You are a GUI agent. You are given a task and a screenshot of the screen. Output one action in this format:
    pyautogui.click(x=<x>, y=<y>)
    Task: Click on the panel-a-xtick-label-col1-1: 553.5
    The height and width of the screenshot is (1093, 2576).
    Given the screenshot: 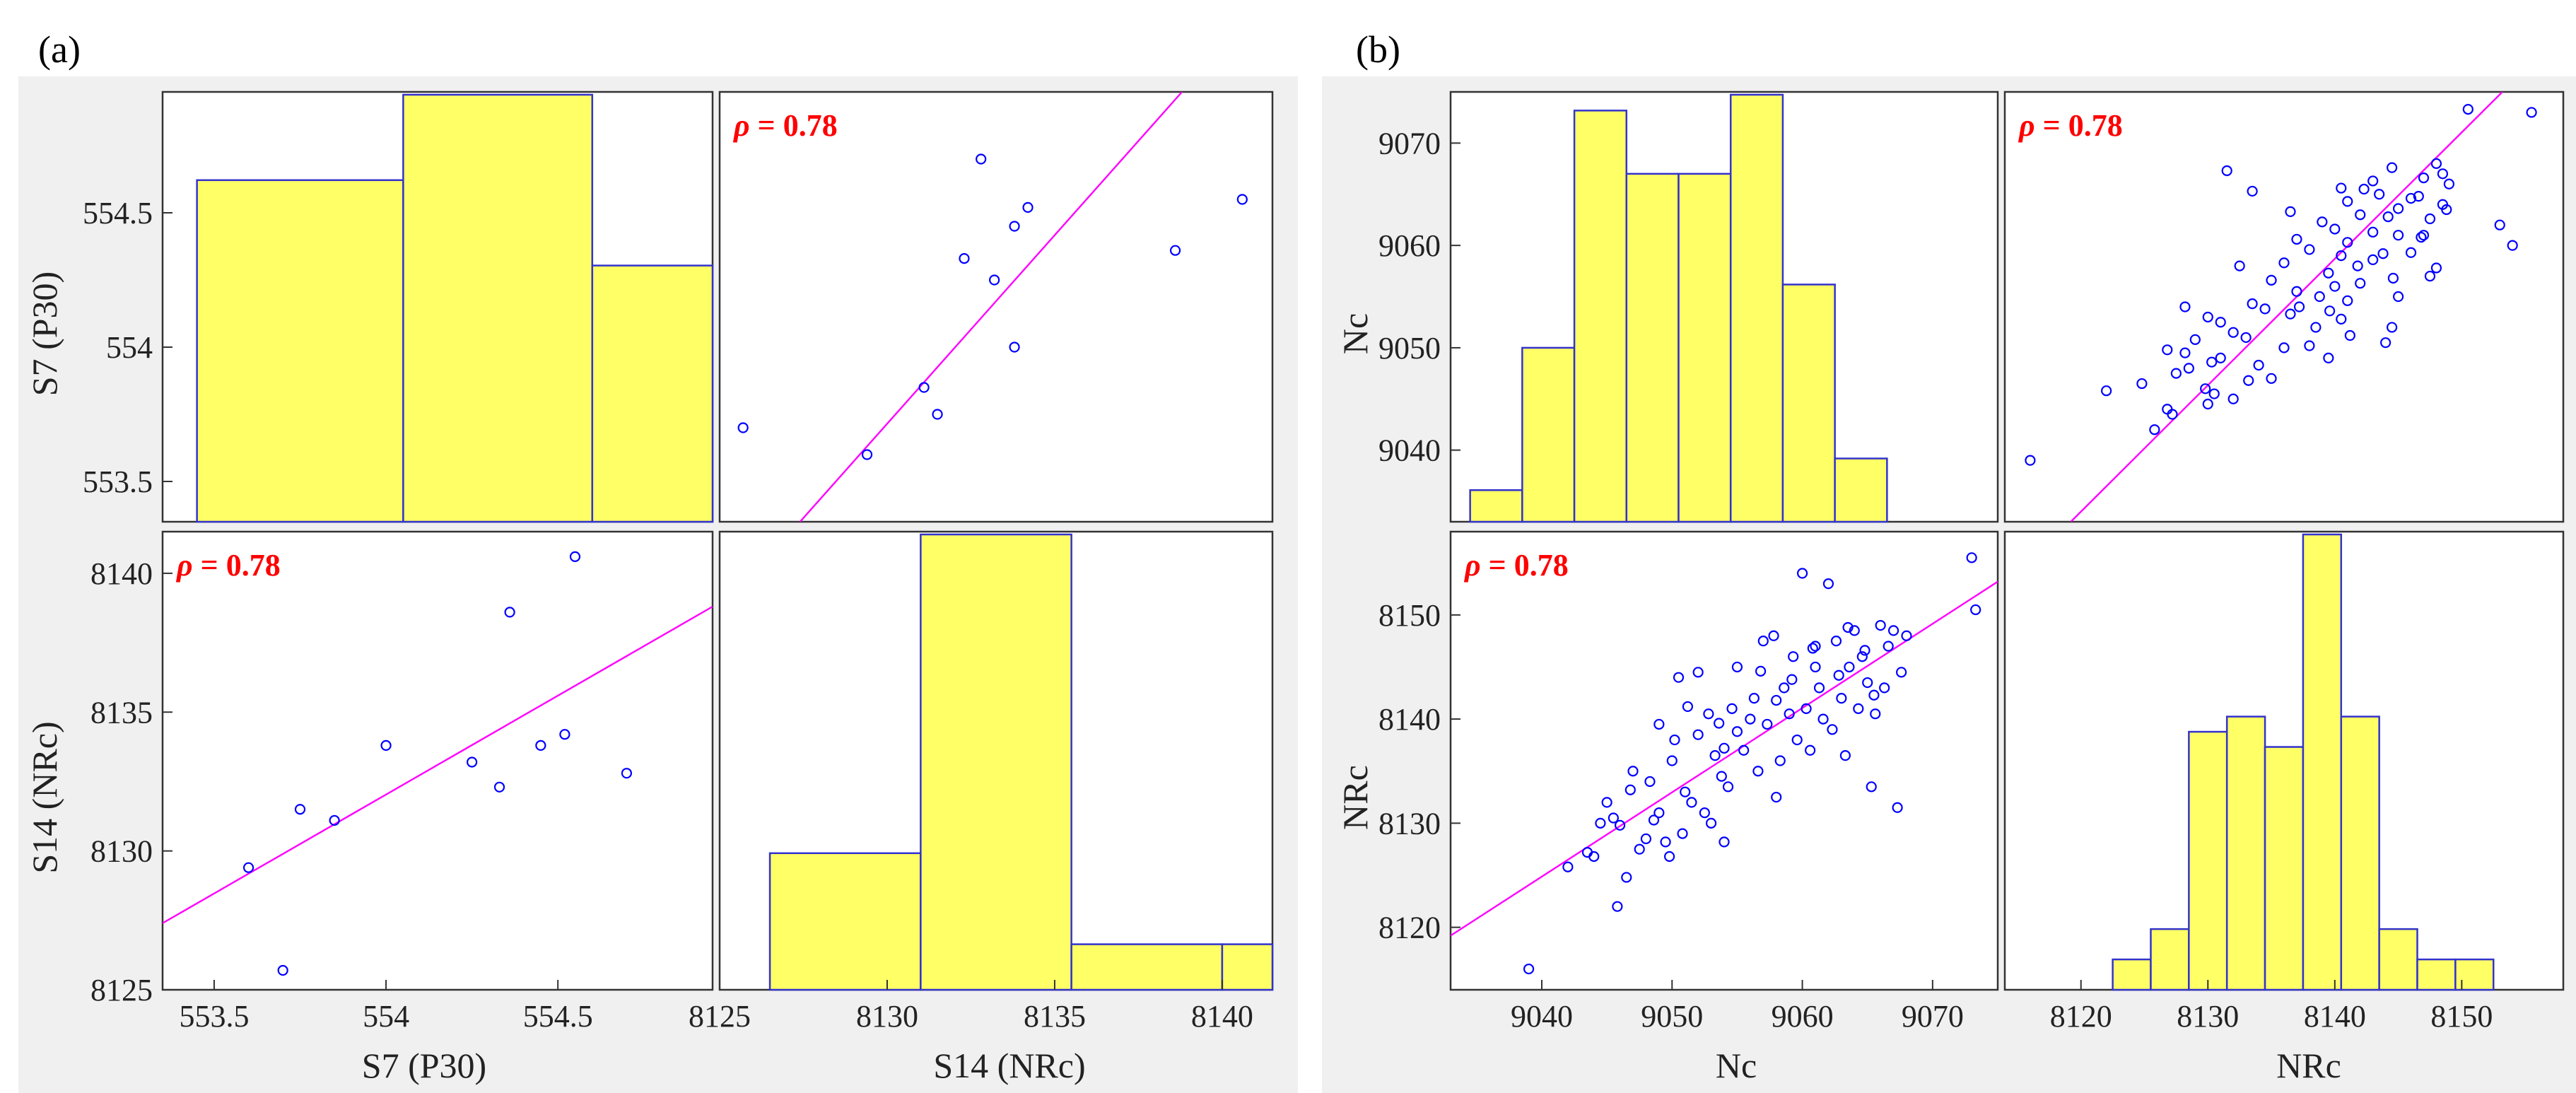 What is the action you would take?
    pyautogui.click(x=214, y=1016)
    